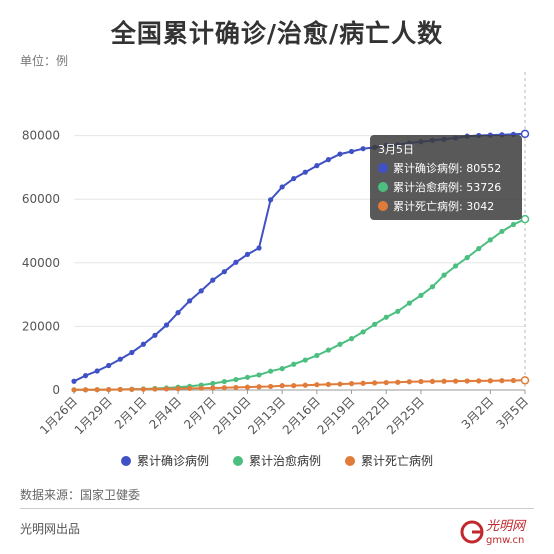 The width and height of the screenshot is (554, 554). I want to click on tooltip-dot-confirmed, so click(383, 168).